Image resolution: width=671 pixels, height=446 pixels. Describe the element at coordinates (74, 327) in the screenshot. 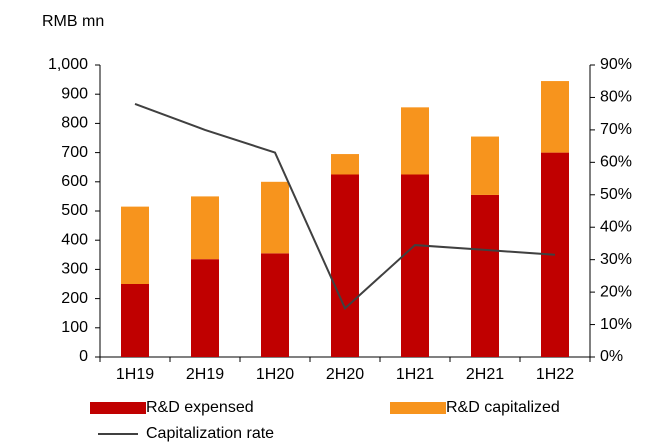

I see `y-tick-label: 100` at that location.